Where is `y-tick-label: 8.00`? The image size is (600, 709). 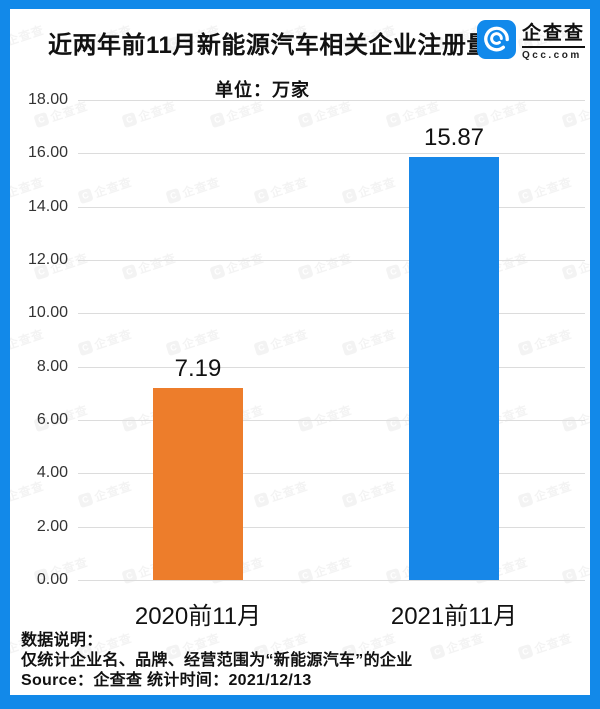 y-tick-label: 8.00 is located at coordinates (52, 366).